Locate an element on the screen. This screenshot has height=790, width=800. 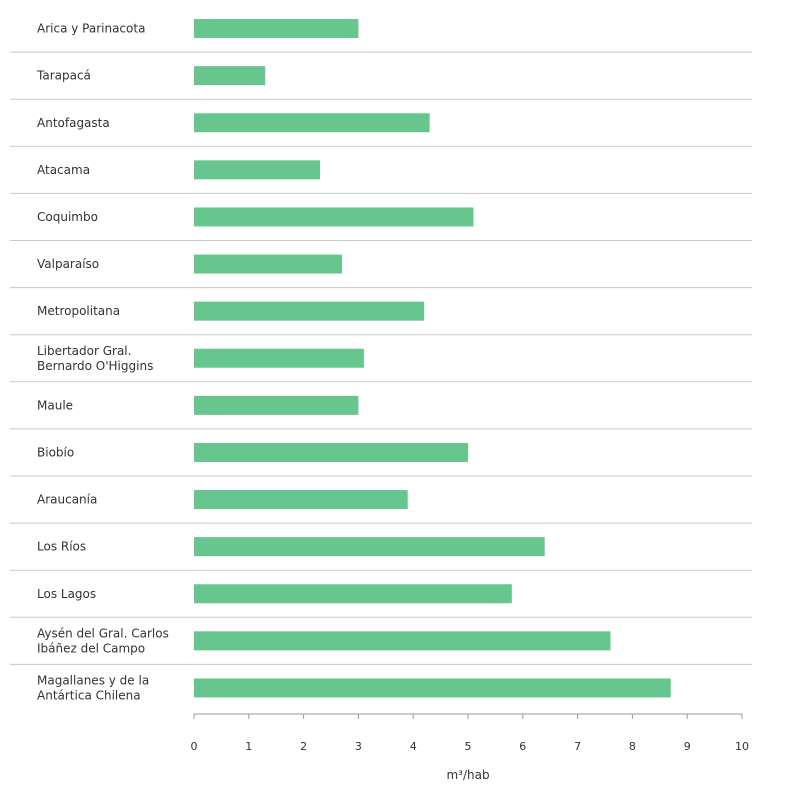
category-label: Biobío is located at coordinates (55, 452).